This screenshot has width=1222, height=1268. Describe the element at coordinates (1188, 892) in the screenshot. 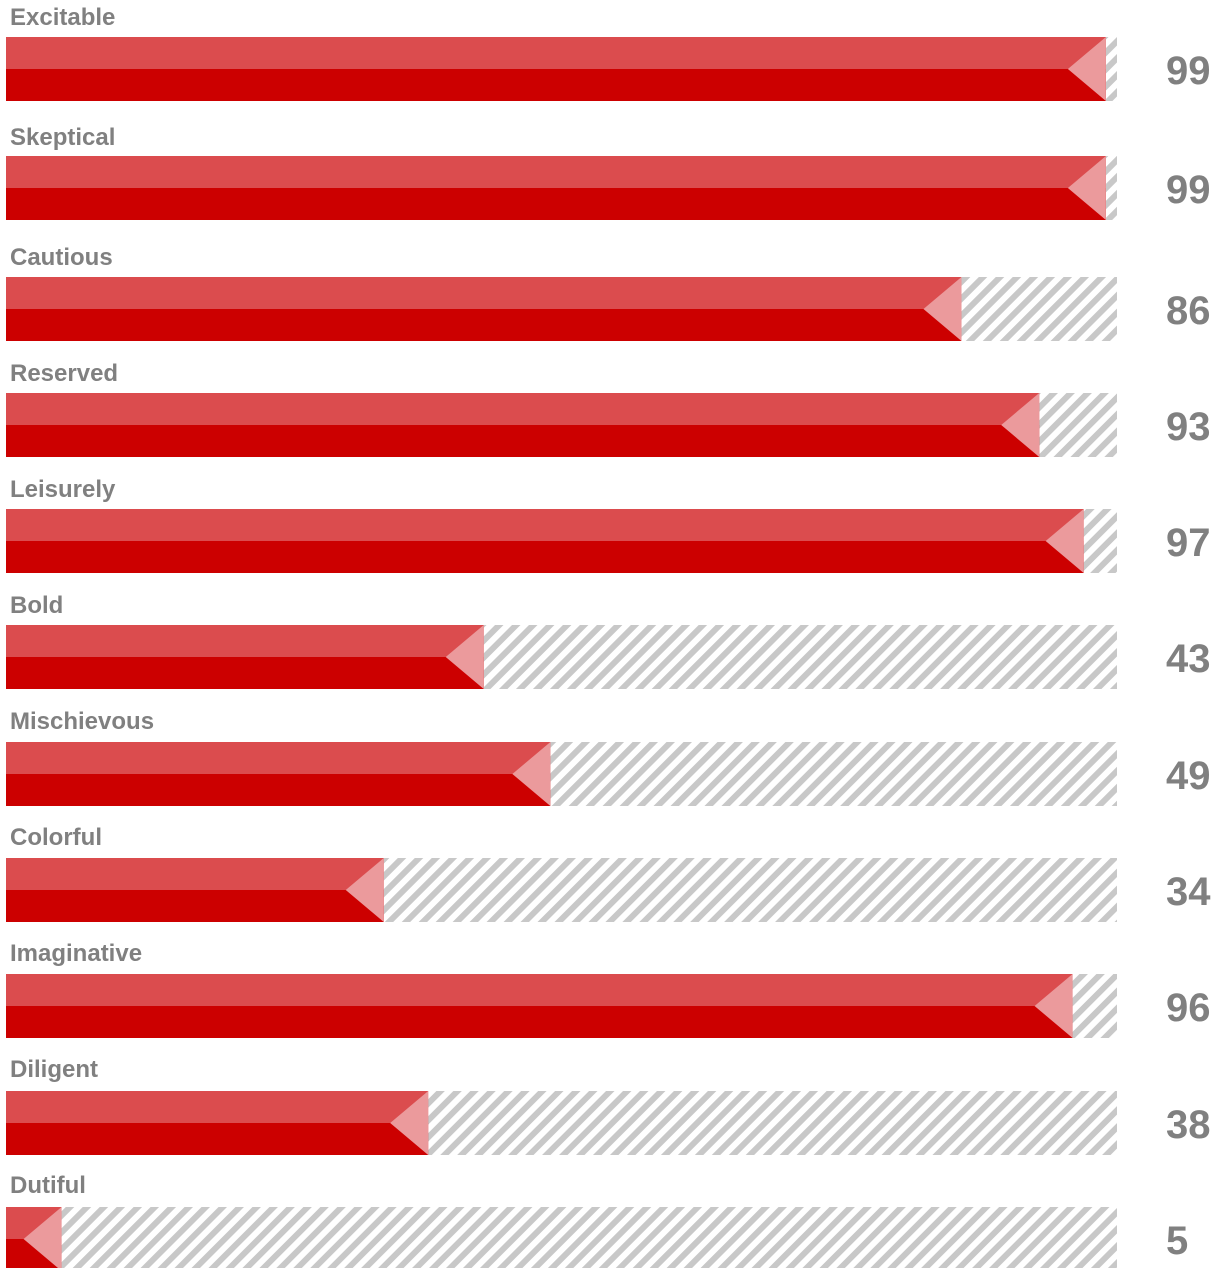

I see `value-label: 34` at that location.